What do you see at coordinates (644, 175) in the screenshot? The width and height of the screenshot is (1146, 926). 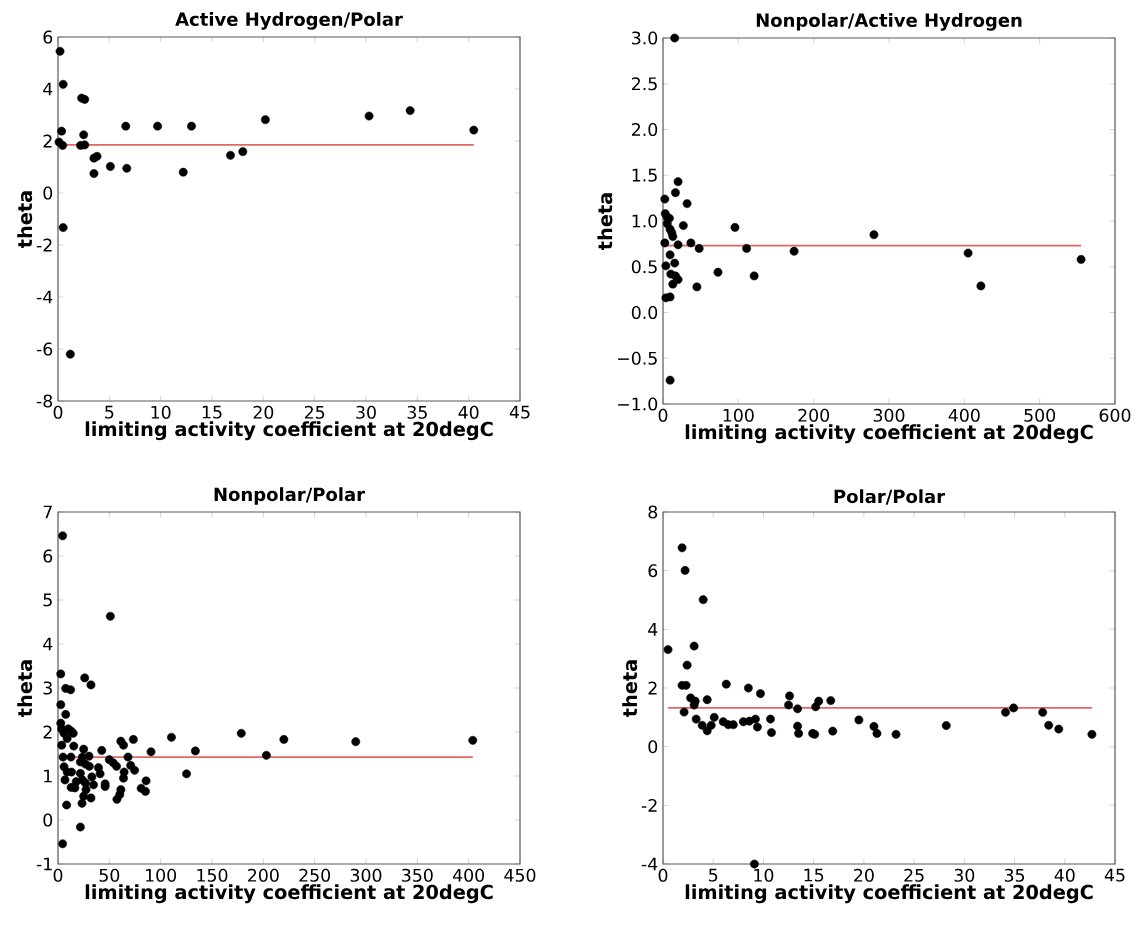 I see `y-tick-label: 1.5` at bounding box center [644, 175].